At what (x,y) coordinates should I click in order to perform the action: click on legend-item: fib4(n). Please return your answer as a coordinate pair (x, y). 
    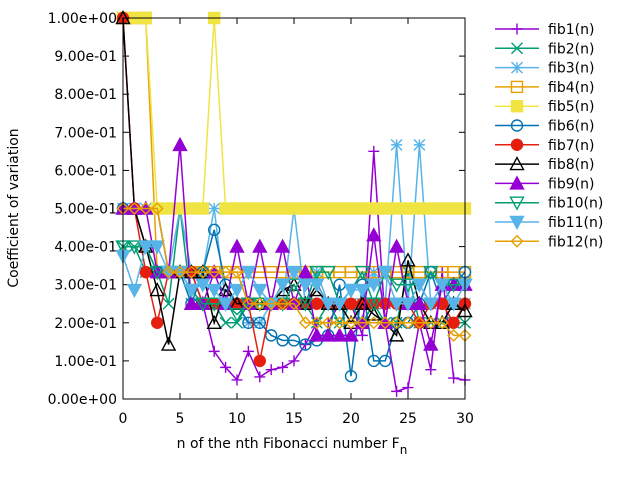
    Looking at the image, I should click on (544, 88).